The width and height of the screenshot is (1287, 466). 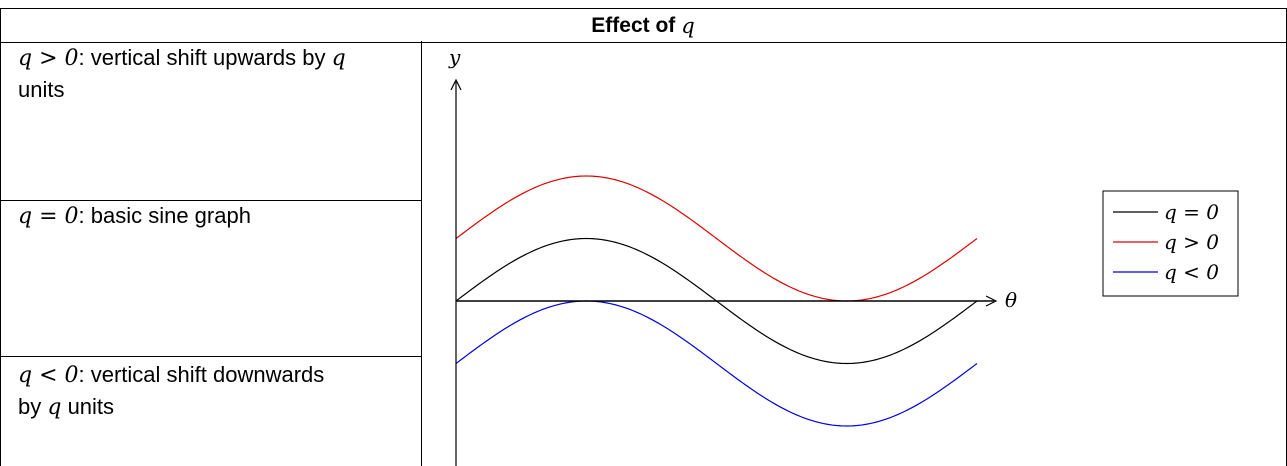 What do you see at coordinates (41, 89) in the screenshot?
I see `row-tail-text: units` at bounding box center [41, 89].